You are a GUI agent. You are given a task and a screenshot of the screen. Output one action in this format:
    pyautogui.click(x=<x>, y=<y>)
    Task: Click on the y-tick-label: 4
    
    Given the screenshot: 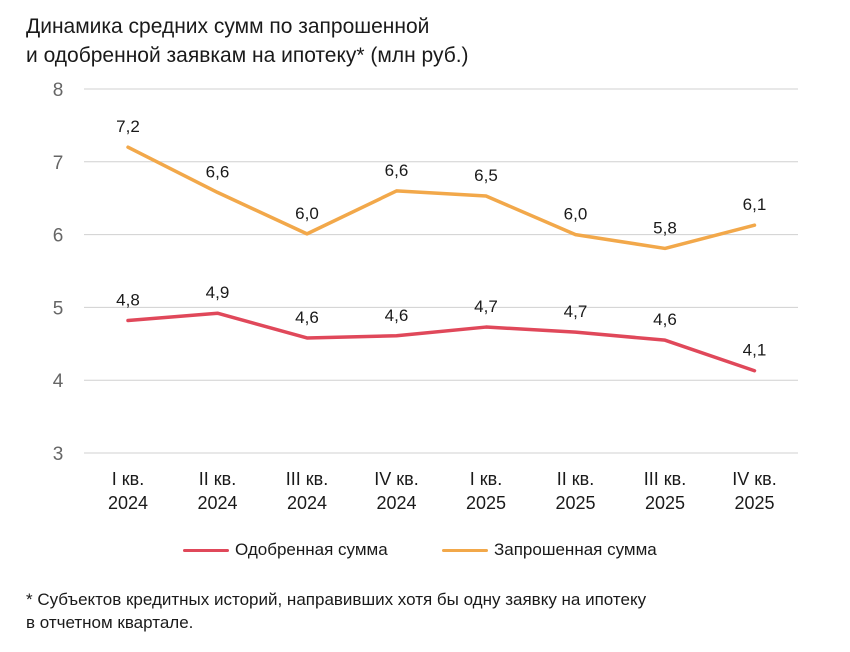 What is the action you would take?
    pyautogui.click(x=58, y=381)
    